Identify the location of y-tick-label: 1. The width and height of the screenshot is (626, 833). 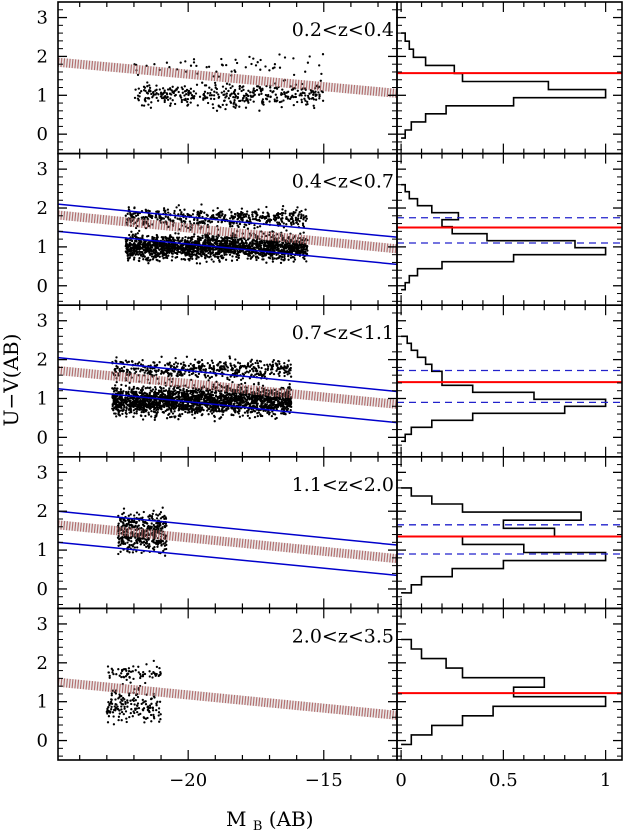
(42, 95).